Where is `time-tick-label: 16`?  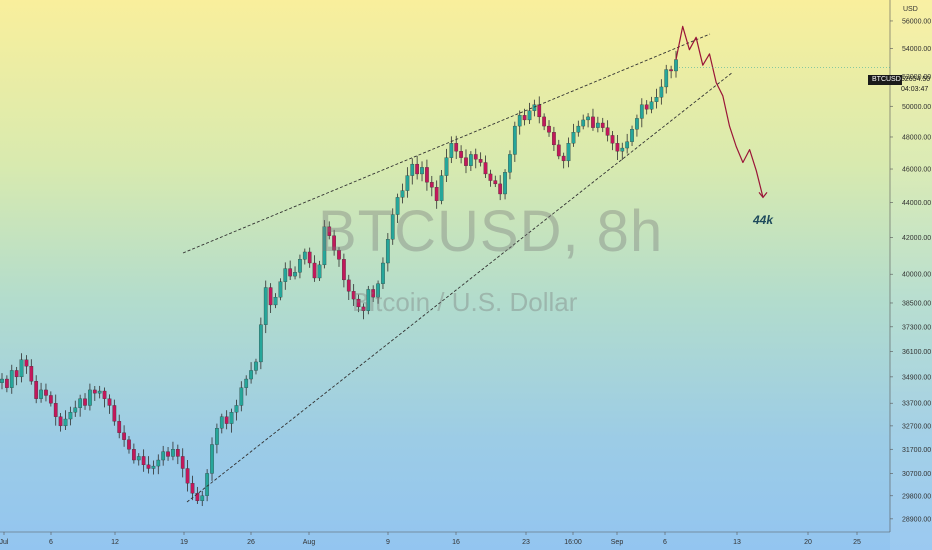 time-tick-label: 16 is located at coordinates (456, 542).